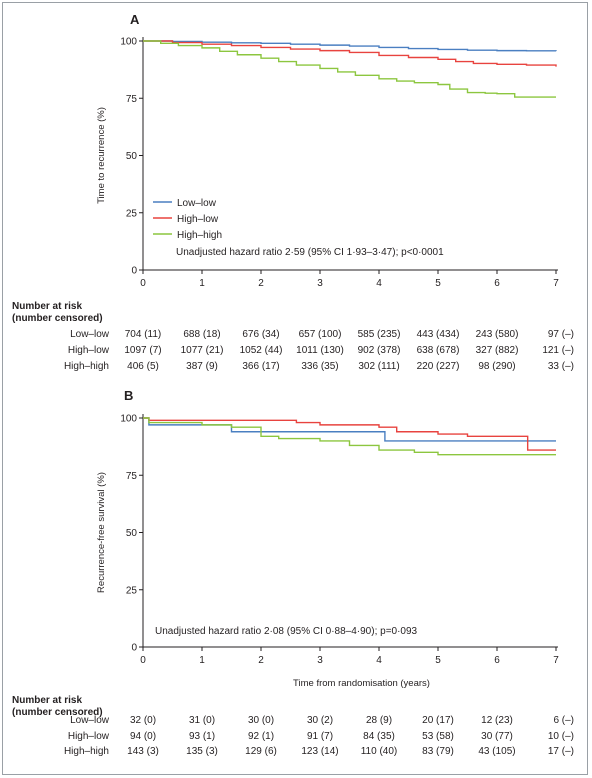 The width and height of the screenshot is (592, 778). What do you see at coordinates (438, 366) in the screenshot?
I see `risk-cell: 220 (227)` at bounding box center [438, 366].